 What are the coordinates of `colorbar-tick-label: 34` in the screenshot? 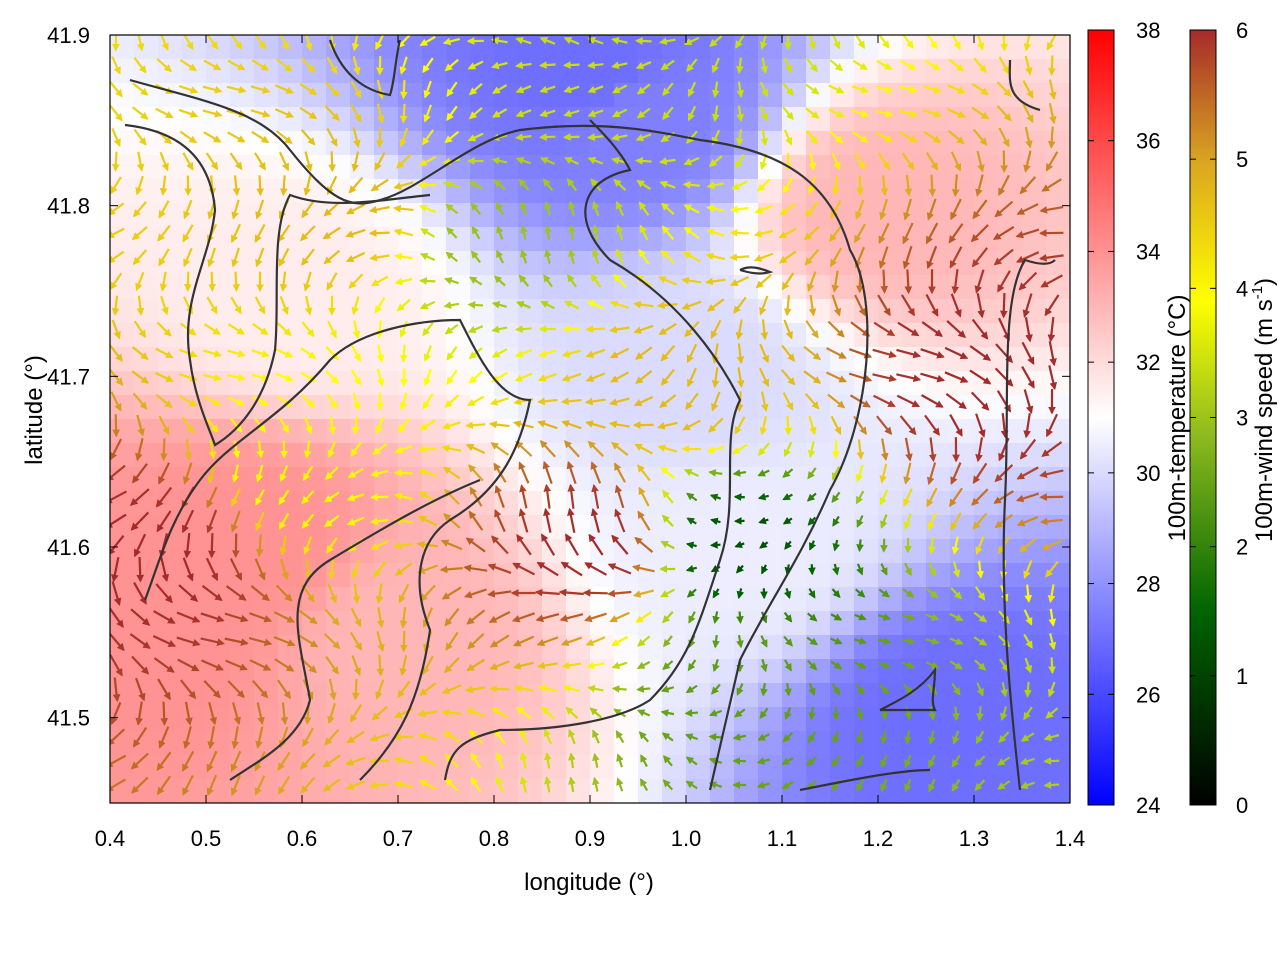 It's located at (1148, 251).